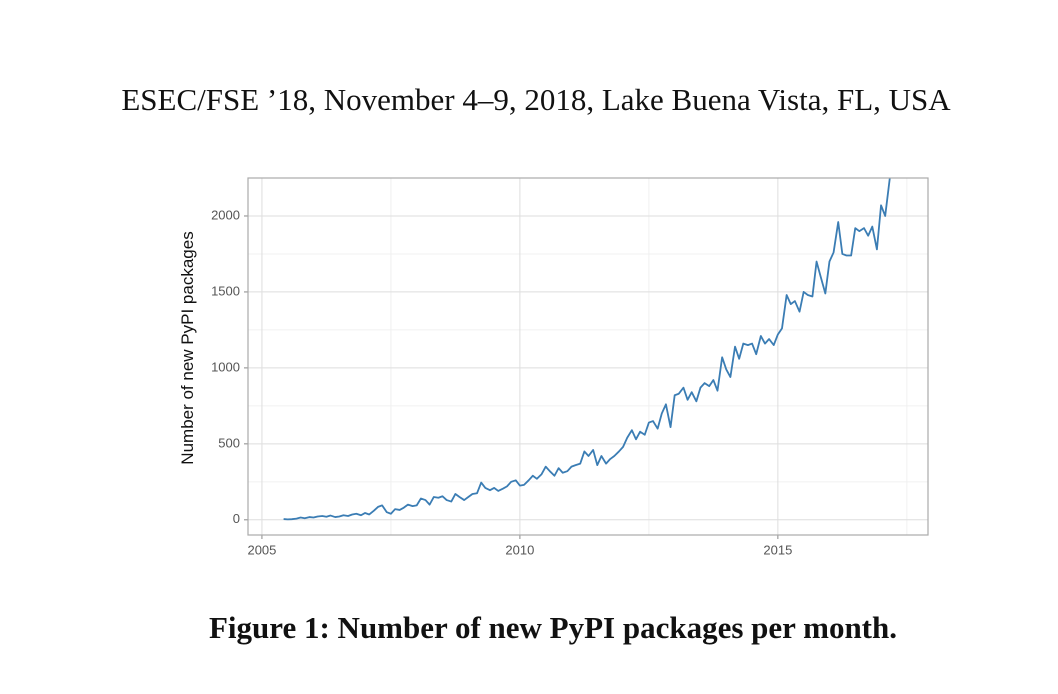 The height and width of the screenshot is (694, 1058). I want to click on y-tick-label: 1000, so click(225, 366).